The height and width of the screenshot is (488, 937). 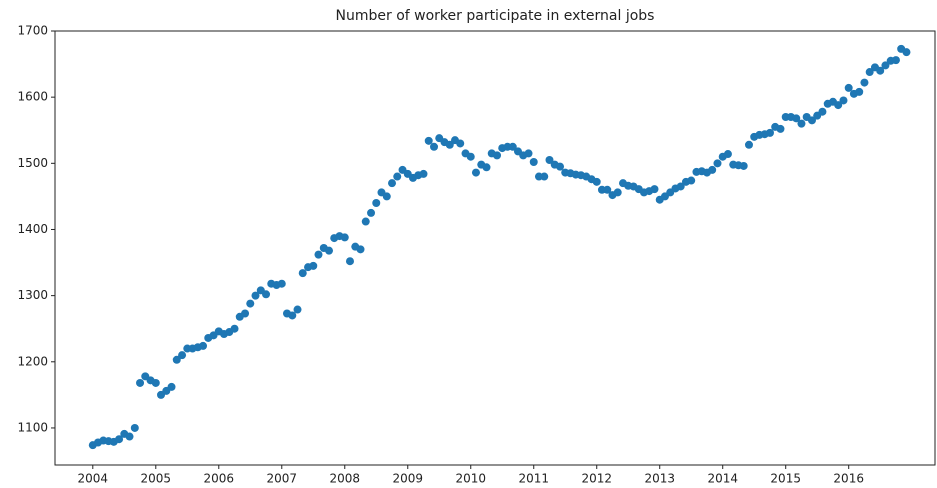 What do you see at coordinates (32, 295) in the screenshot?
I see `y-tick-label: 1300` at bounding box center [32, 295].